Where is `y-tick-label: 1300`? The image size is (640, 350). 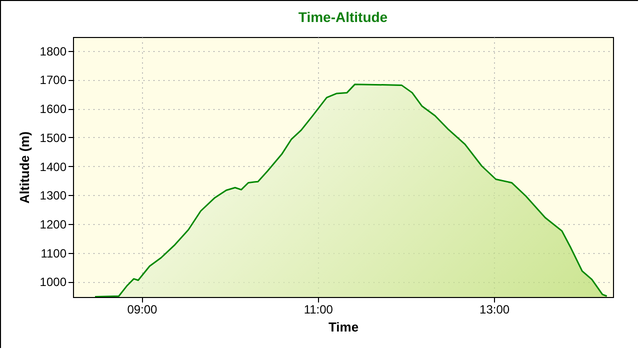
y-tick-label: 1300 is located at coordinates (53, 195).